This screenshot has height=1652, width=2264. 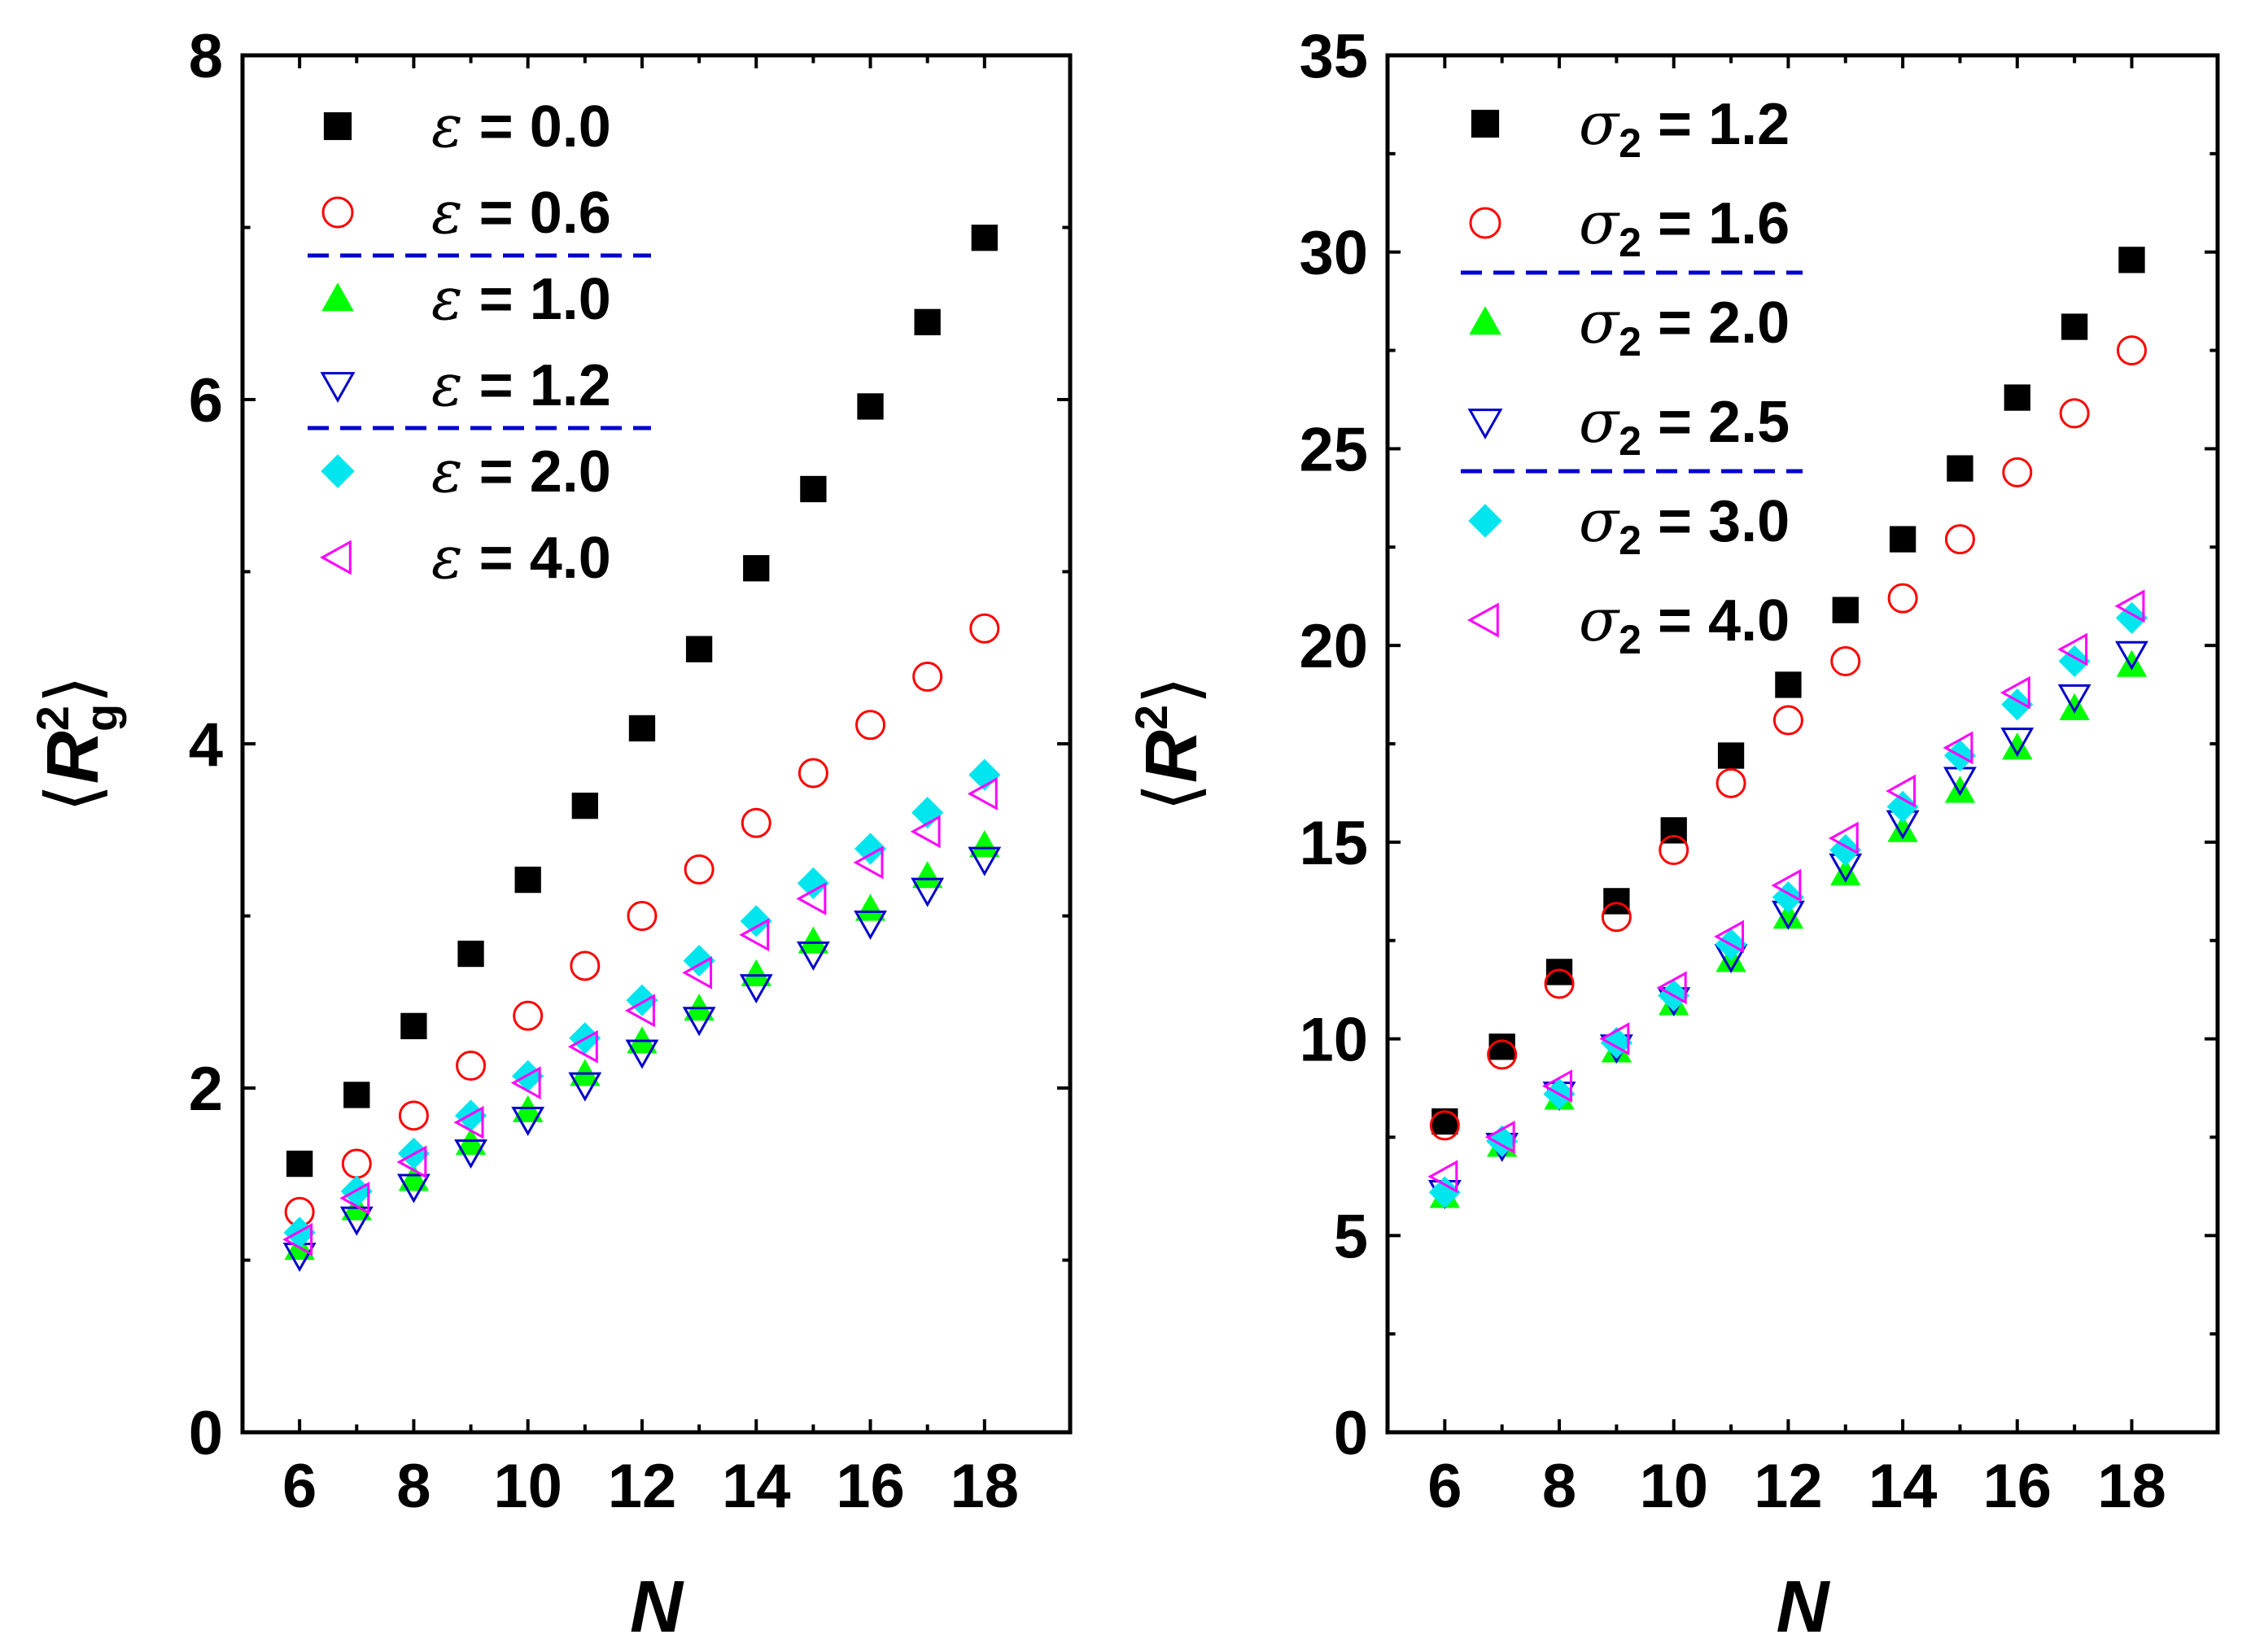 What do you see at coordinates (206, 56) in the screenshot?
I see `y-tick-label: 8` at bounding box center [206, 56].